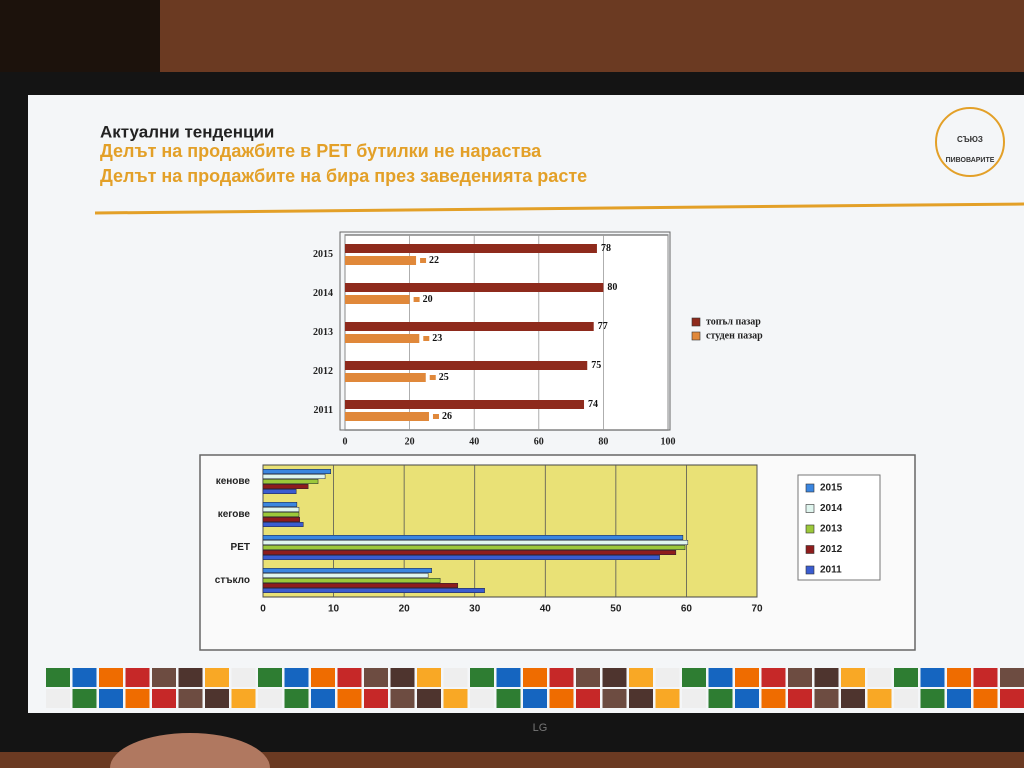 The width and height of the screenshot is (1024, 773). I want to click on x-tick-label: 80, so click(603, 441).